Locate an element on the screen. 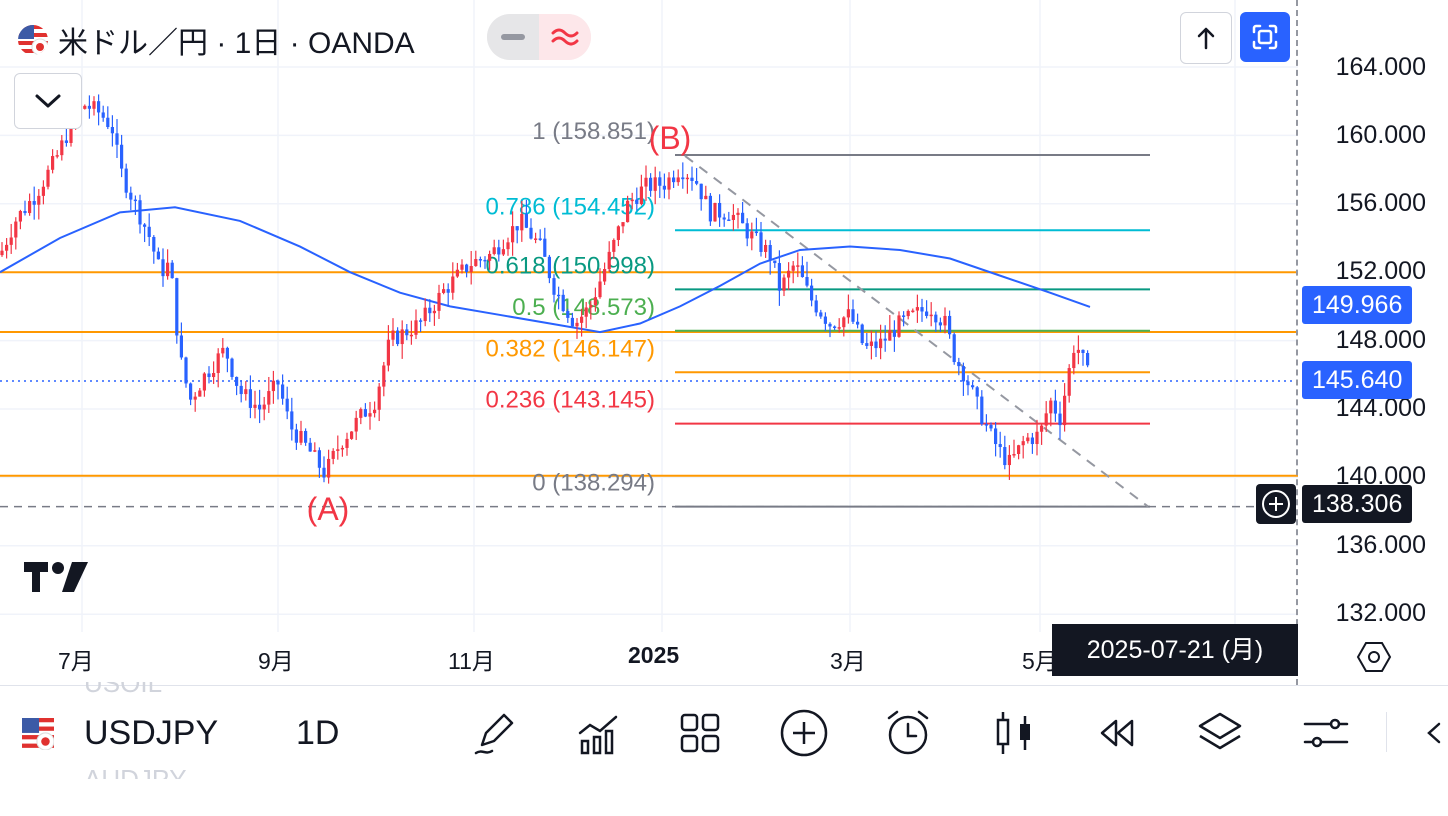 The width and height of the screenshot is (1448, 816). collapse-legend-button is located at coordinates (48, 101).